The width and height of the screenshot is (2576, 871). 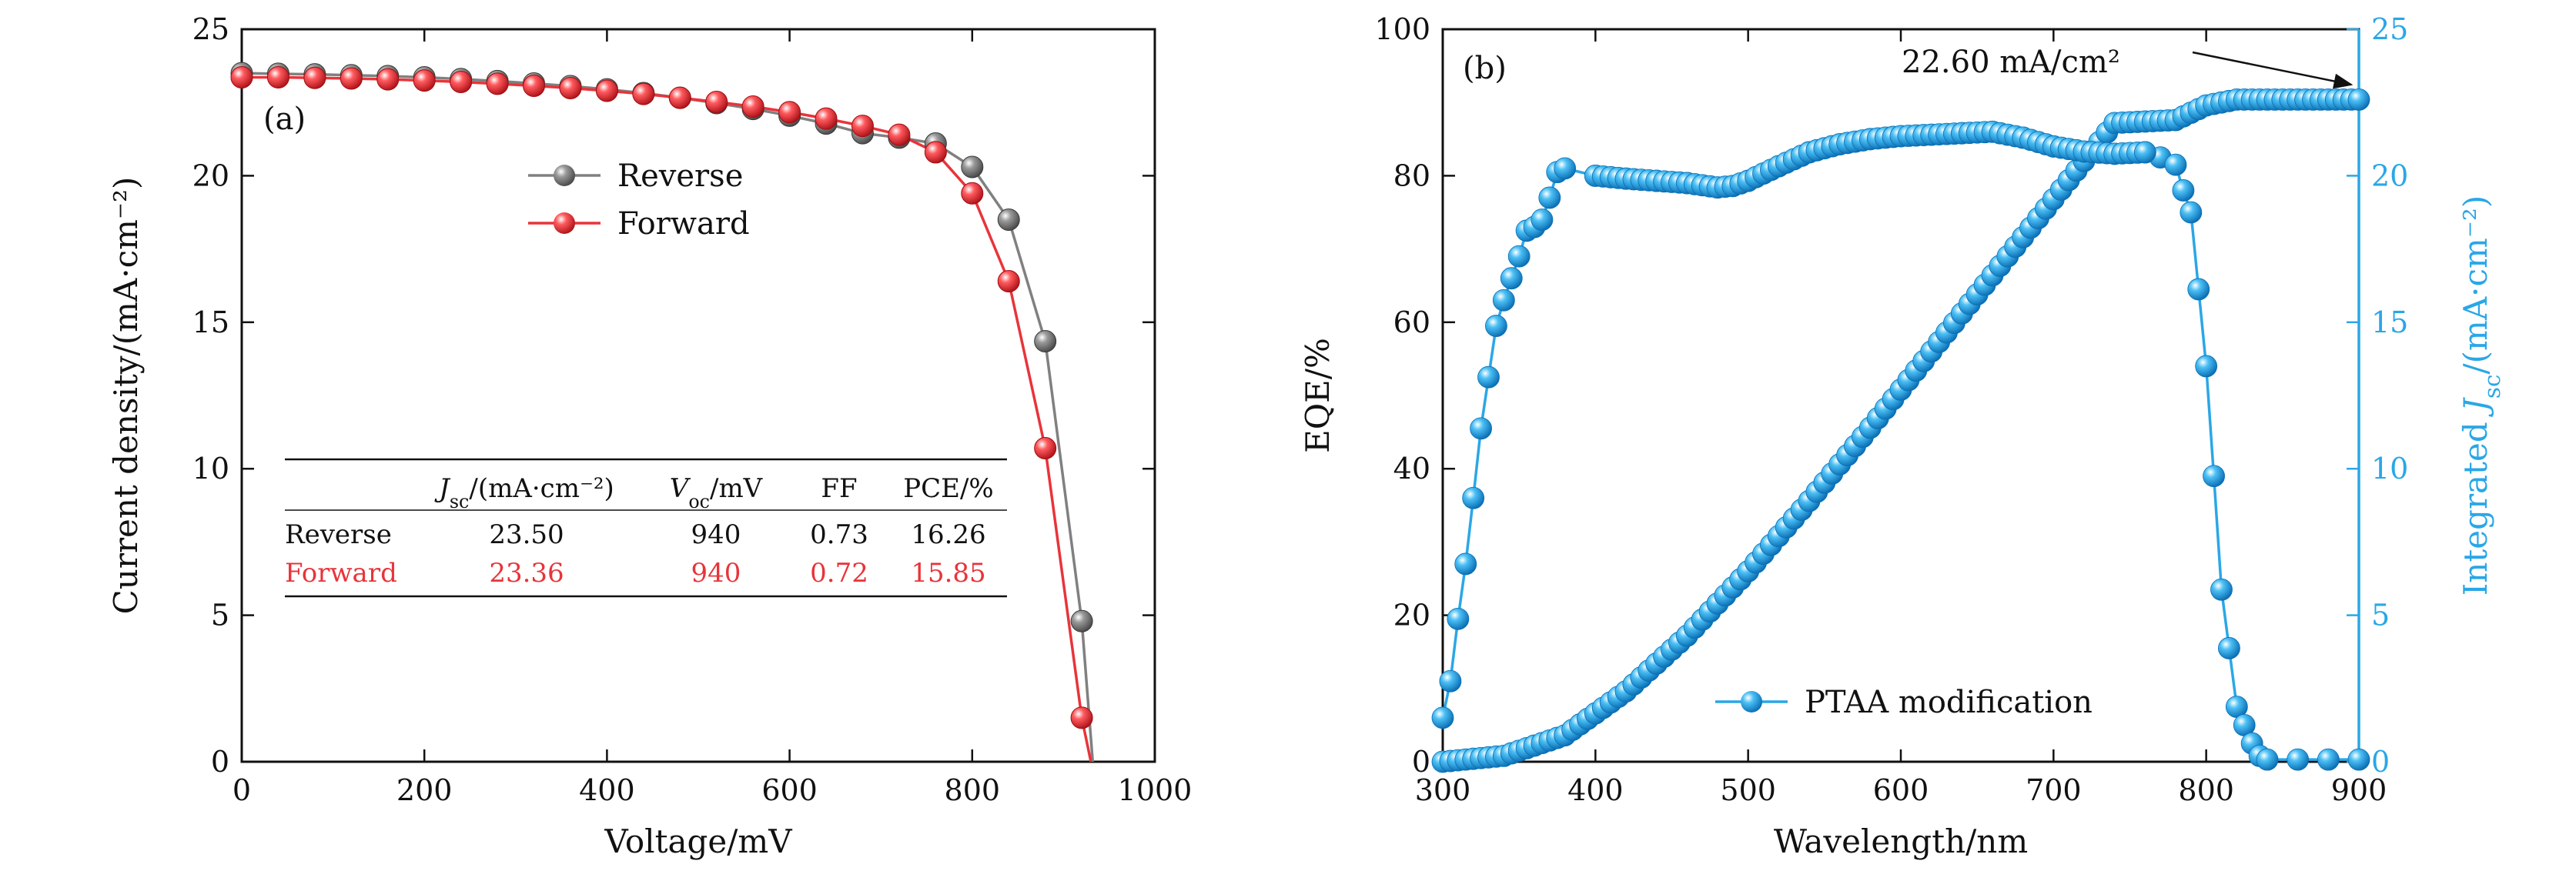 What do you see at coordinates (1402, 29) in the screenshot?
I see `panel-b-left-y-tick-label: 100` at bounding box center [1402, 29].